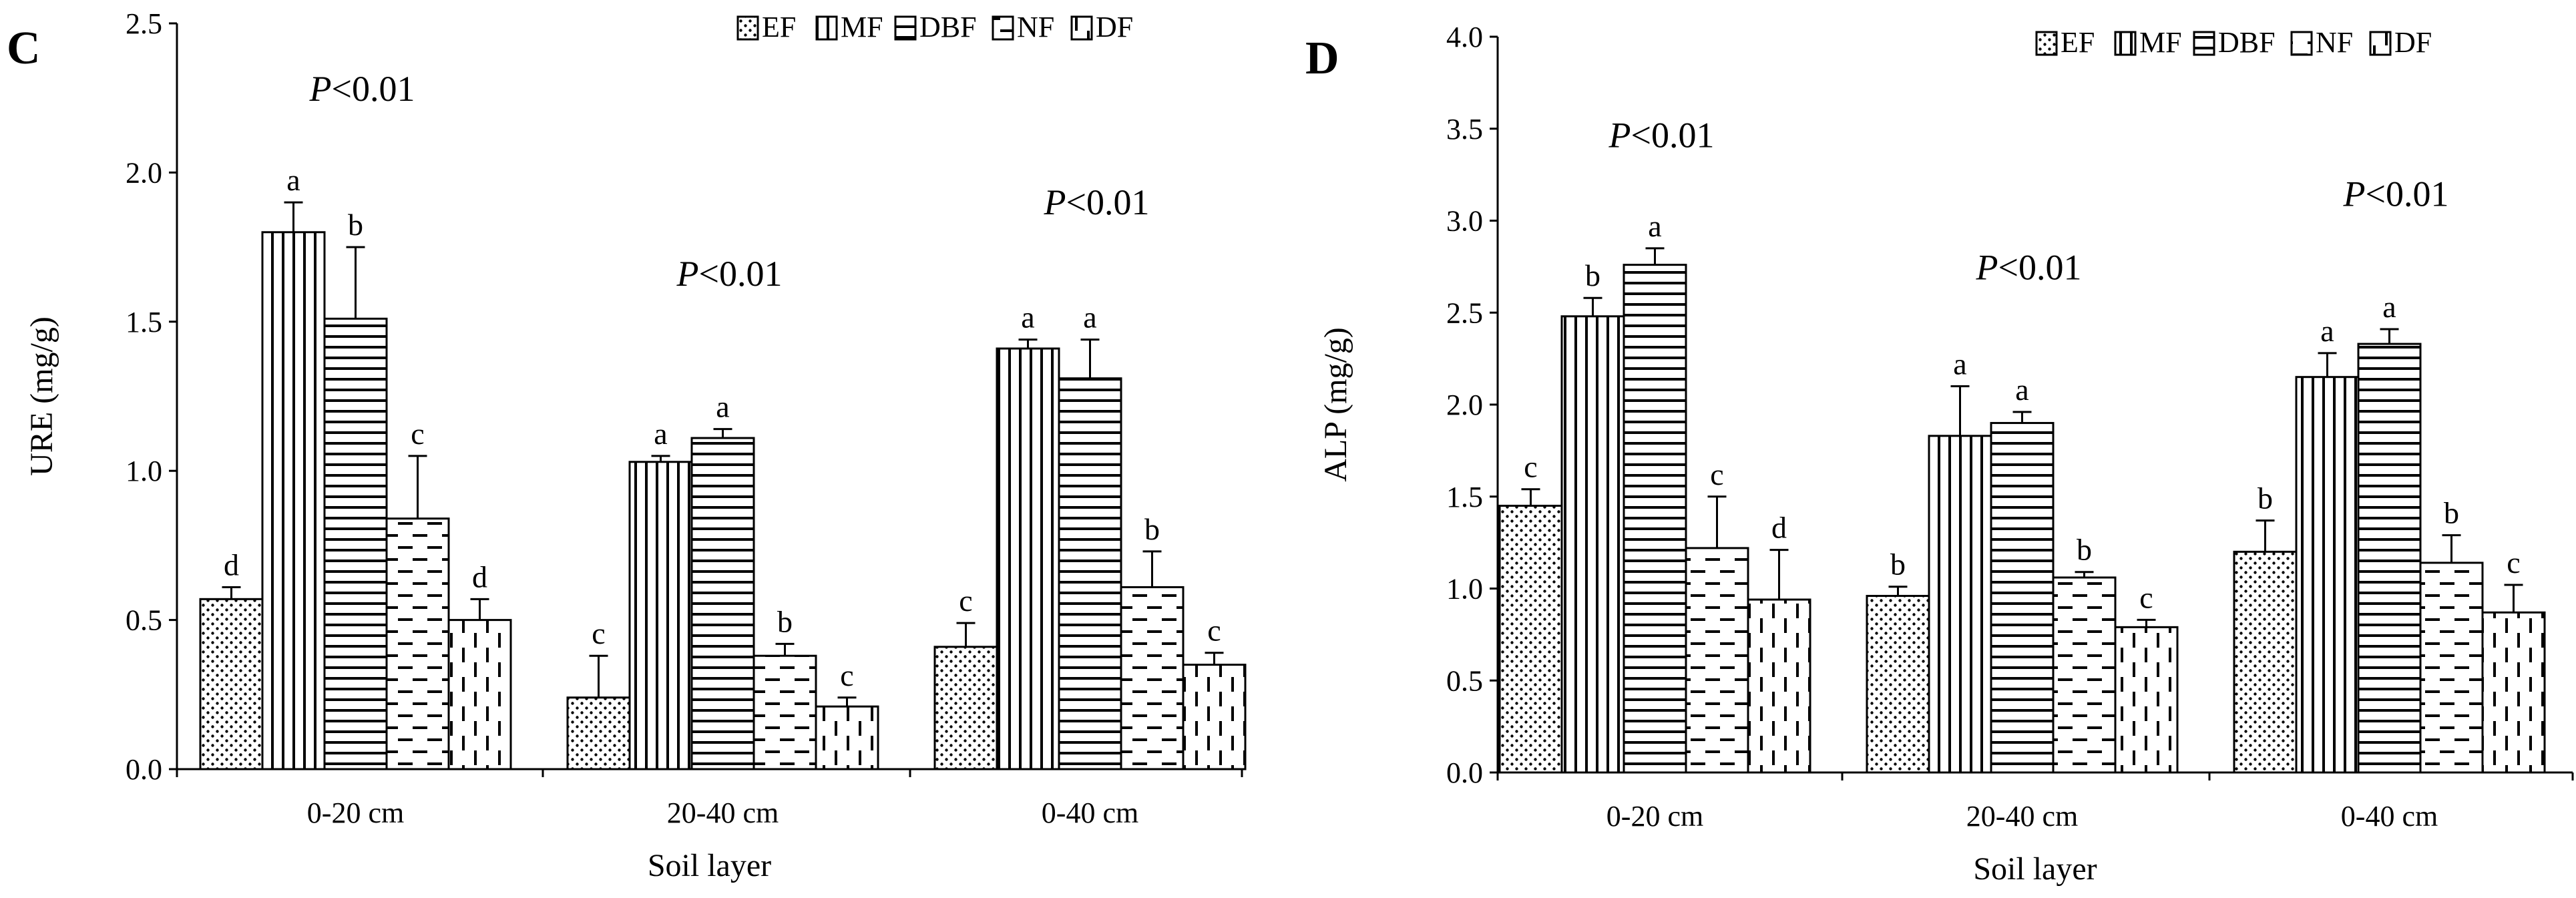 Image resolution: width=2576 pixels, height=898 pixels. I want to click on legend-swatch-mf, so click(826, 28).